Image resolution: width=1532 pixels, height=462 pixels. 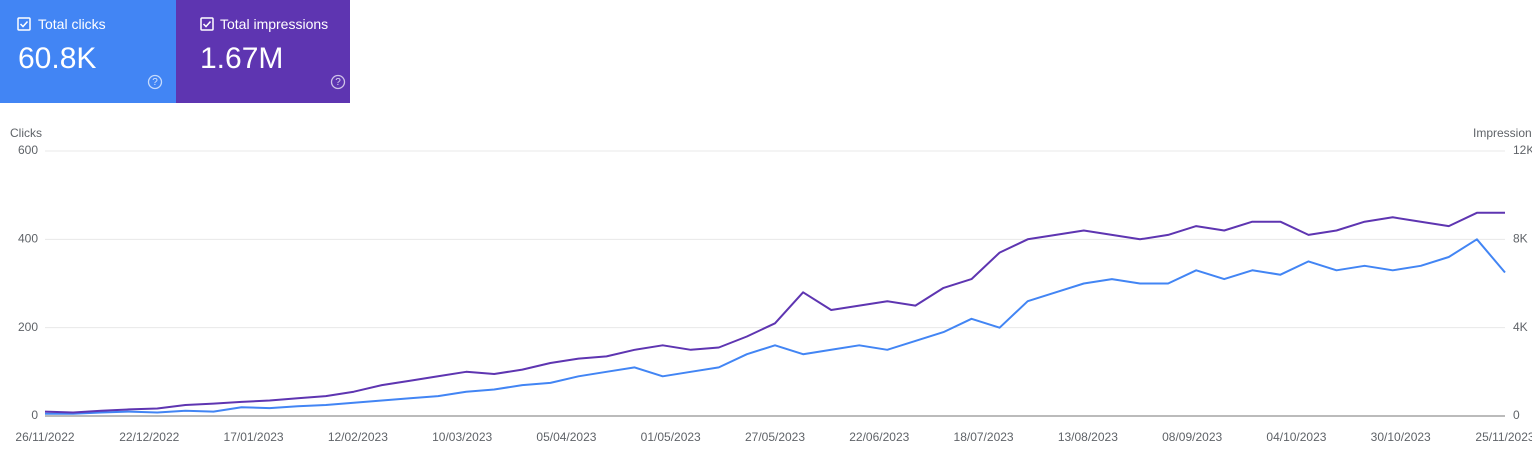 What do you see at coordinates (1503, 437) in the screenshot?
I see `x-tick-label: 25/11/2023` at bounding box center [1503, 437].